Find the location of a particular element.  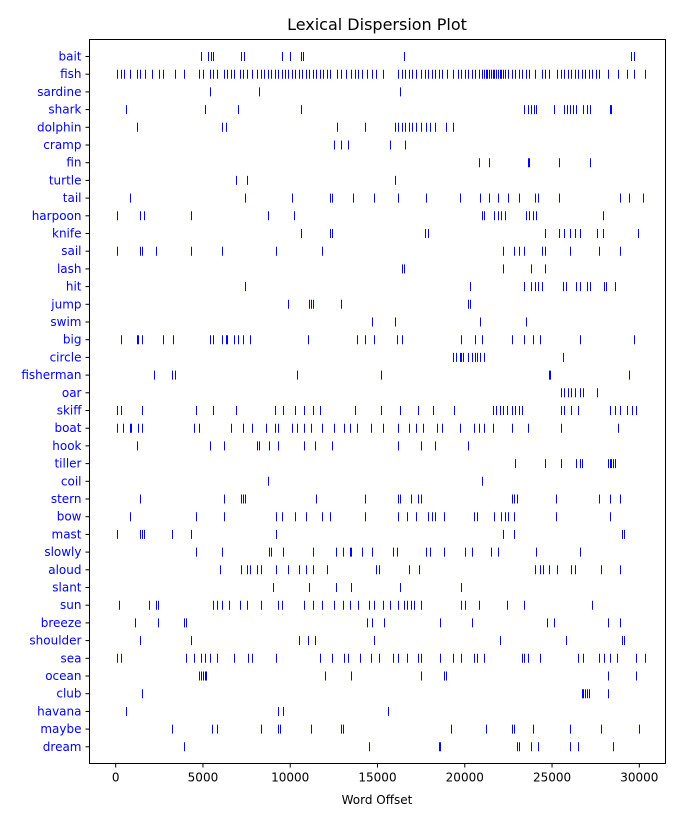

word-label-aloud: aloud is located at coordinates (64, 570).